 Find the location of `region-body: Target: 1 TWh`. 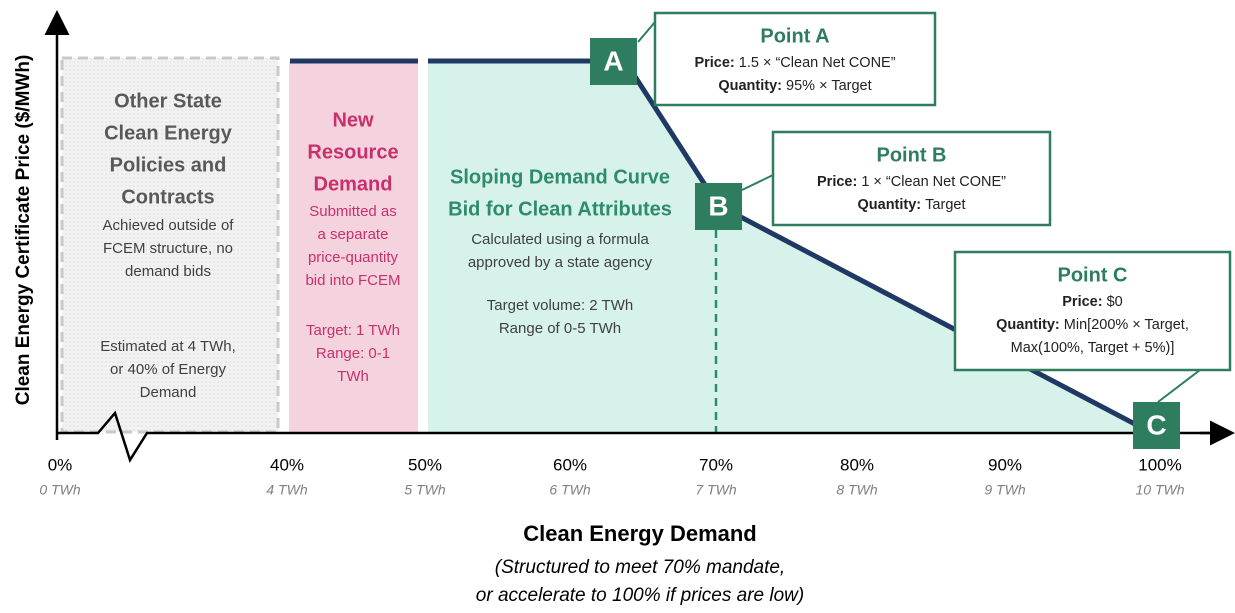

region-body: Target: 1 TWh is located at coordinates (353, 330).